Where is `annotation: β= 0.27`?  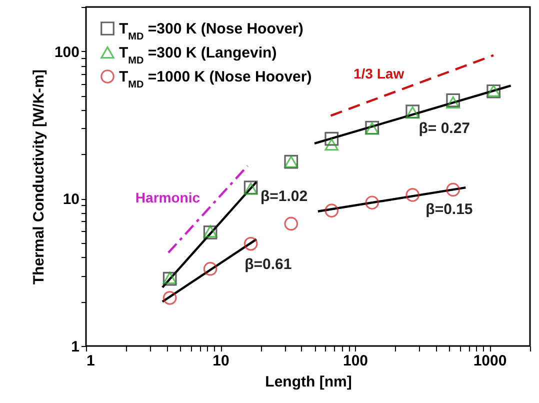
annotation: β= 0.27 is located at coordinates (444, 128).